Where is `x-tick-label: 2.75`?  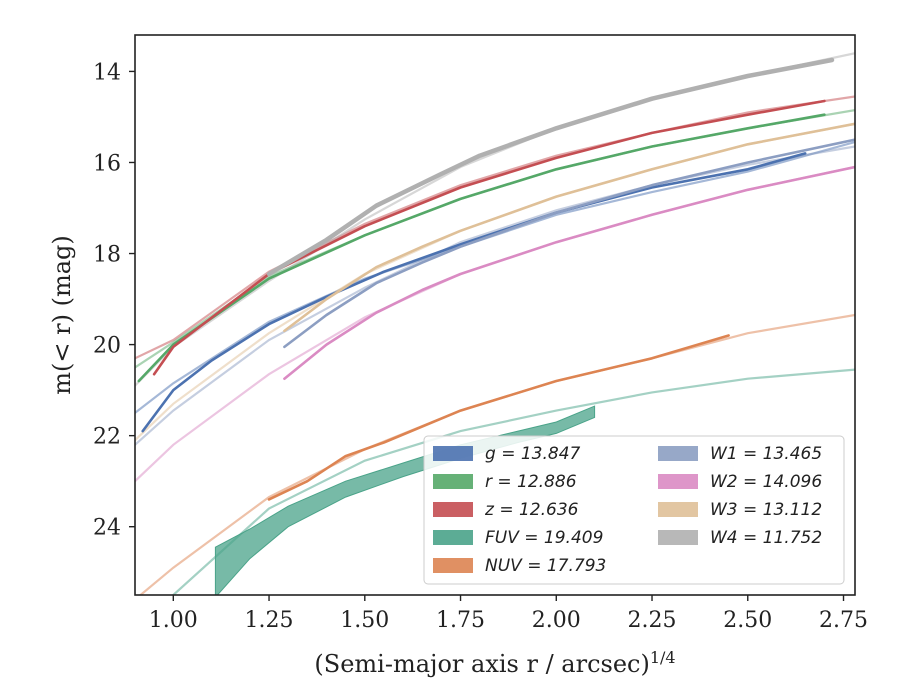 x-tick-label: 2.75 is located at coordinates (843, 620).